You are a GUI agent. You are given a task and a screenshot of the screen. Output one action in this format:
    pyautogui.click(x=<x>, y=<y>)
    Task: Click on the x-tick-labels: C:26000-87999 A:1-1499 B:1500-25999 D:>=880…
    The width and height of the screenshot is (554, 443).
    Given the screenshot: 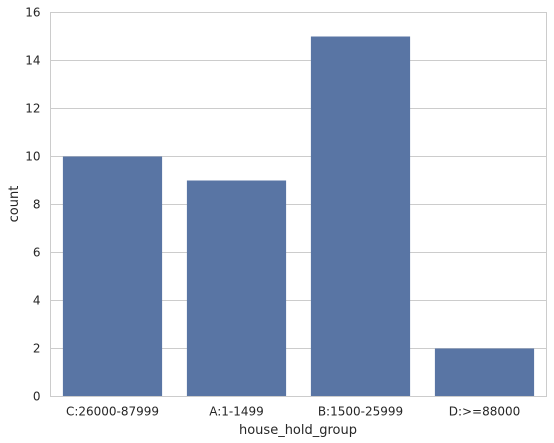 What is the action you would take?
    pyautogui.click(x=293, y=412)
    